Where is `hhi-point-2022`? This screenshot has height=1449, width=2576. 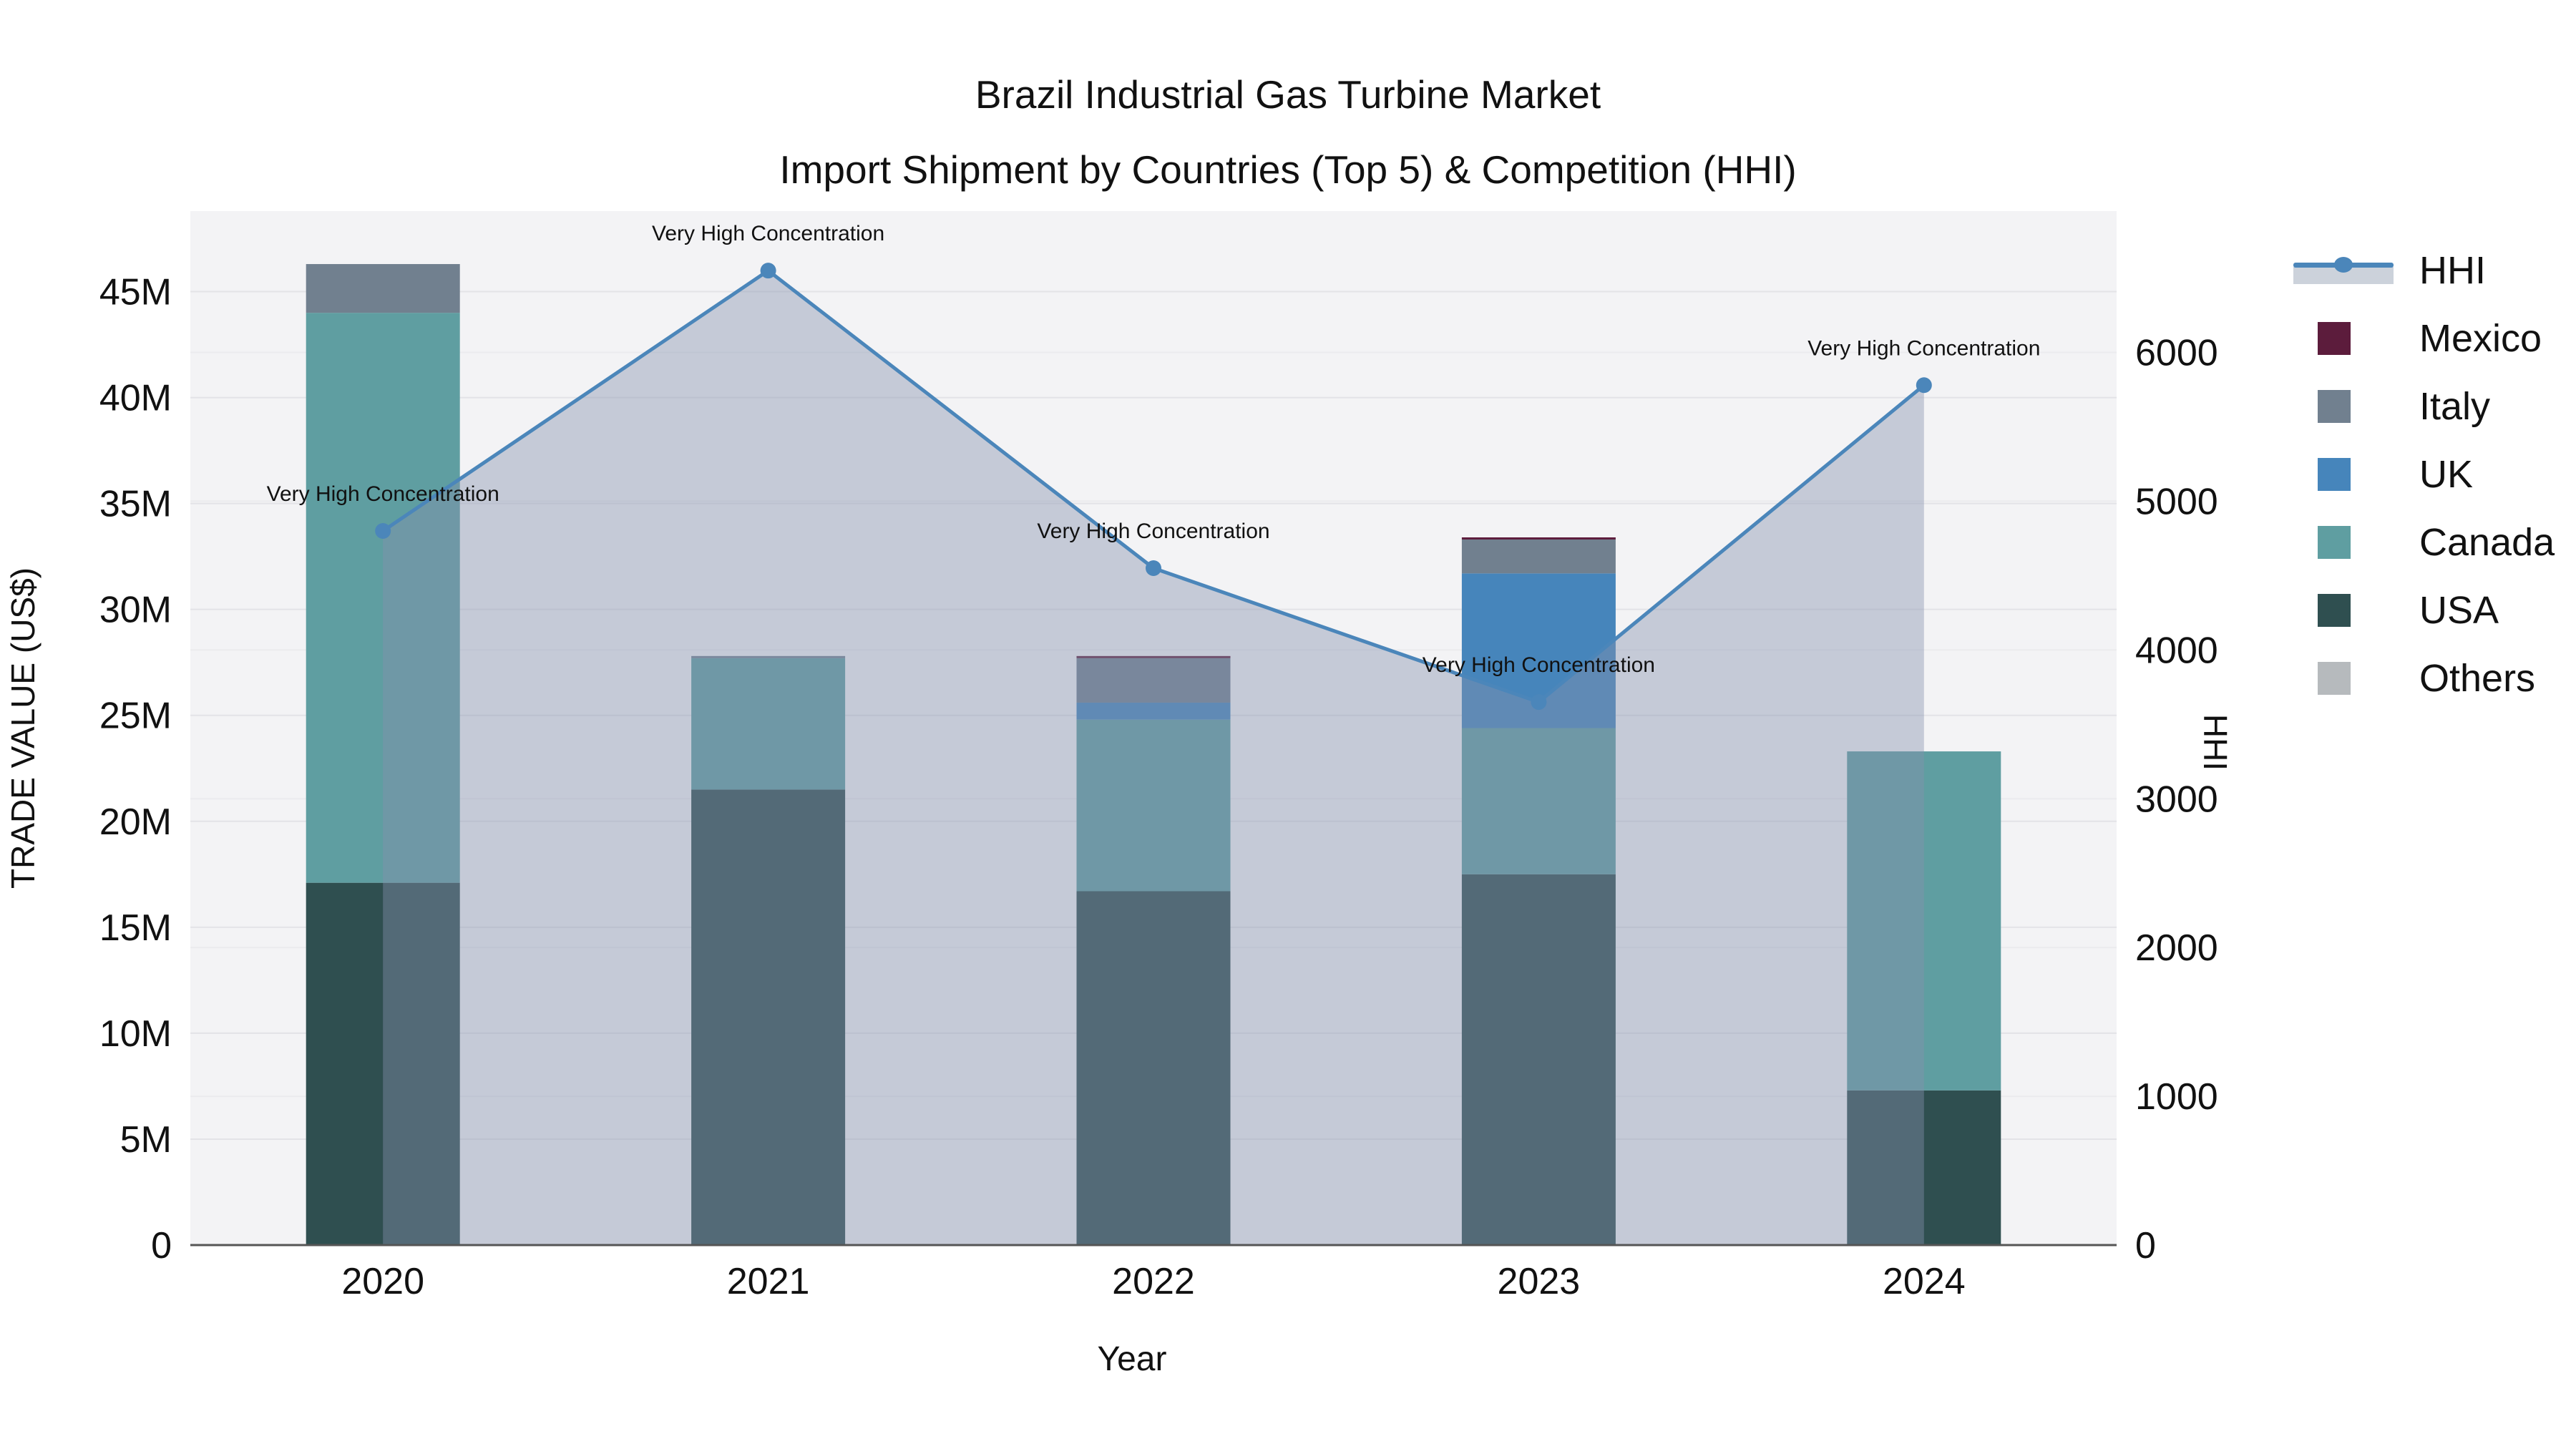 hhi-point-2022 is located at coordinates (1153, 568).